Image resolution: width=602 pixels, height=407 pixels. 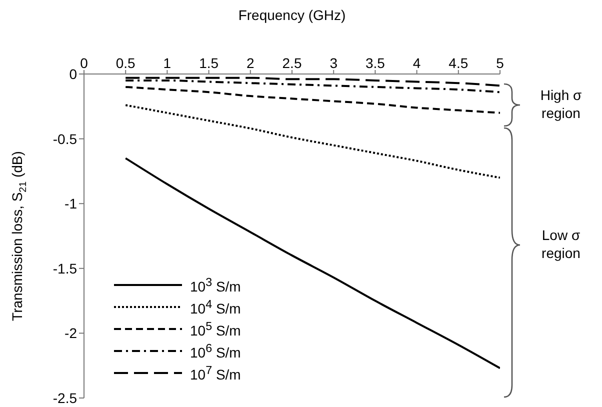 What do you see at coordinates (250, 63) in the screenshot?
I see `x-tick-label: 2` at bounding box center [250, 63].